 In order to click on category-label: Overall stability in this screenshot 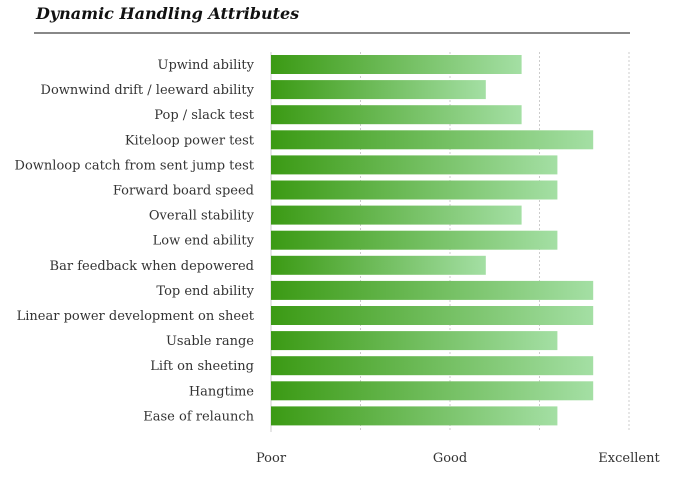, I will do `click(202, 216)`.